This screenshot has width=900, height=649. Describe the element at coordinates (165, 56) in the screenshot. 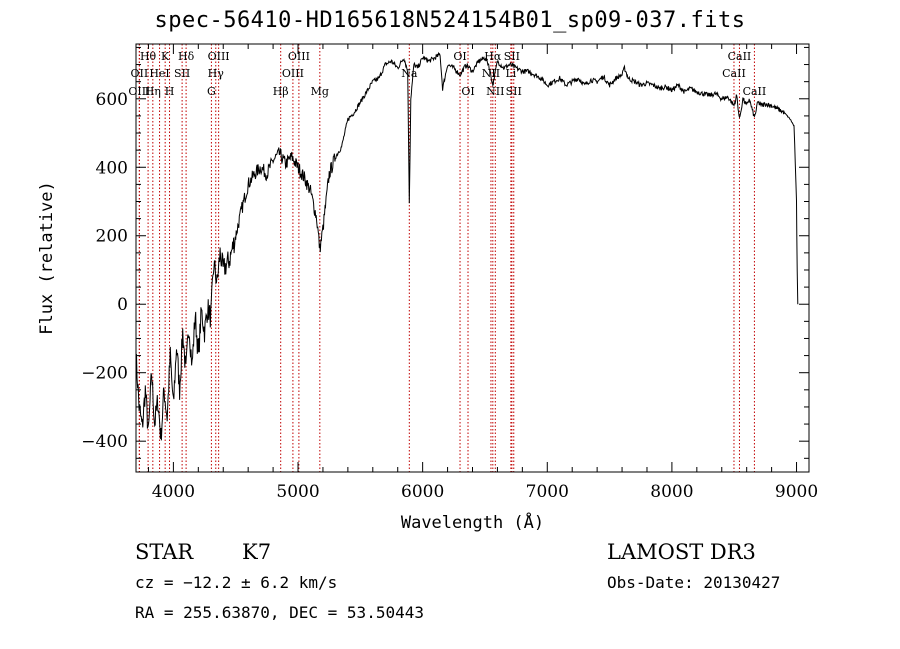

I see `line-marker-label: K` at that location.